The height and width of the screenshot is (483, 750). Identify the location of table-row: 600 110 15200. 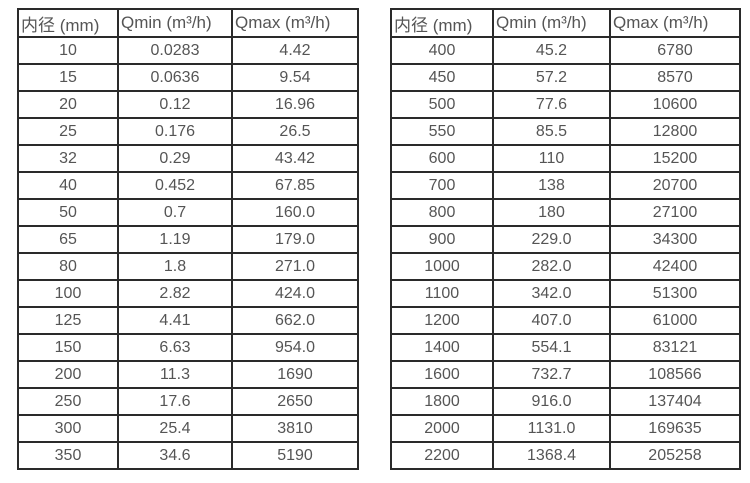
(565, 158).